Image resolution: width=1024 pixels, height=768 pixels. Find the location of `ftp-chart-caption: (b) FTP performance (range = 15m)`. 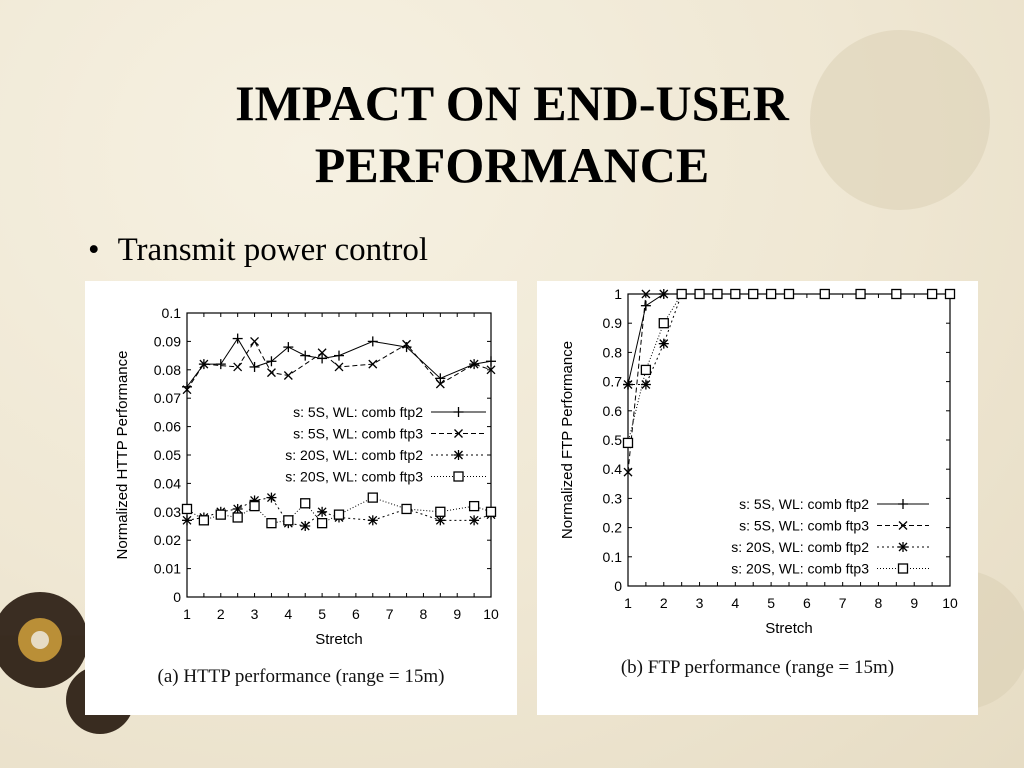

ftp-chart-caption: (b) FTP performance (range = 15m) is located at coordinates (757, 667).